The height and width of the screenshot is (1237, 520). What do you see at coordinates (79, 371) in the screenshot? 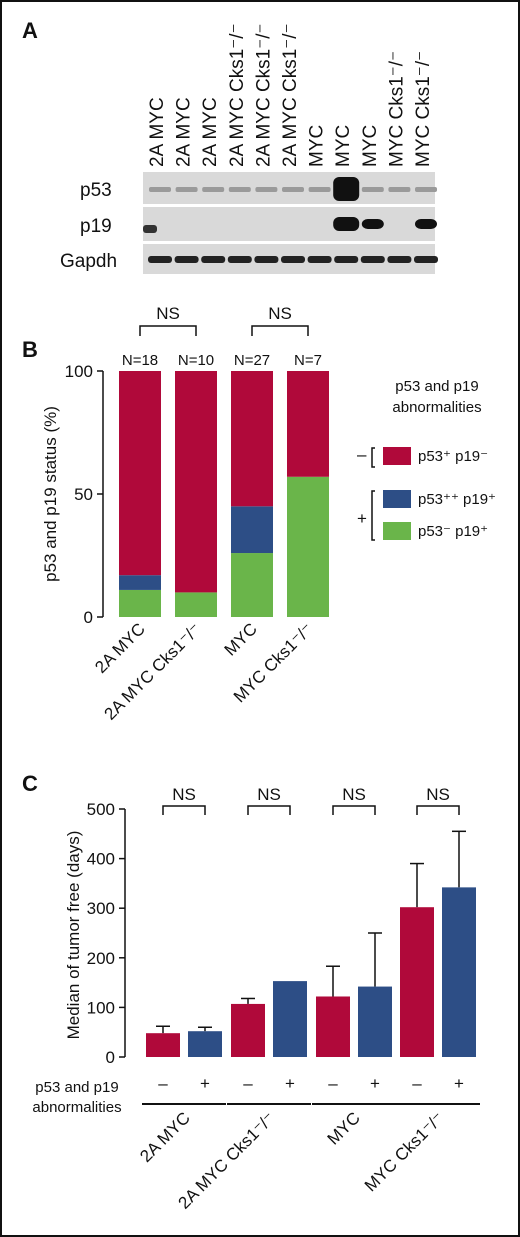
I see `panel-b-y-tick-label: 100` at bounding box center [79, 371].